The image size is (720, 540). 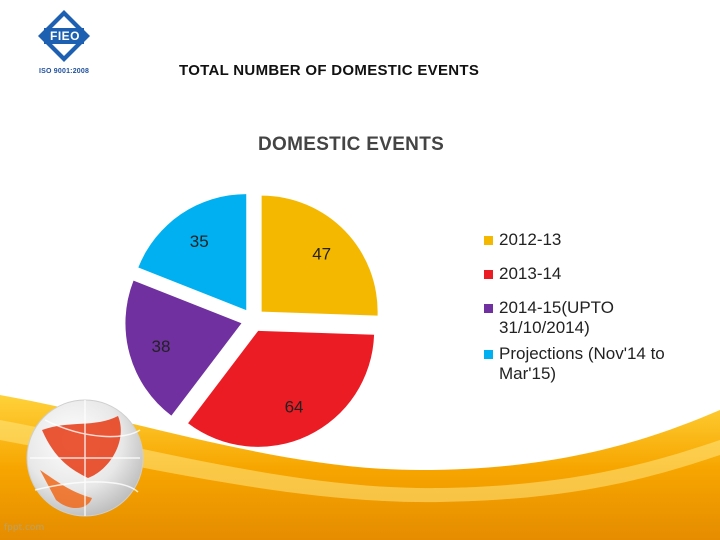 What do you see at coordinates (530, 239) in the screenshot?
I see `legend-label: 2012-13` at bounding box center [530, 239].